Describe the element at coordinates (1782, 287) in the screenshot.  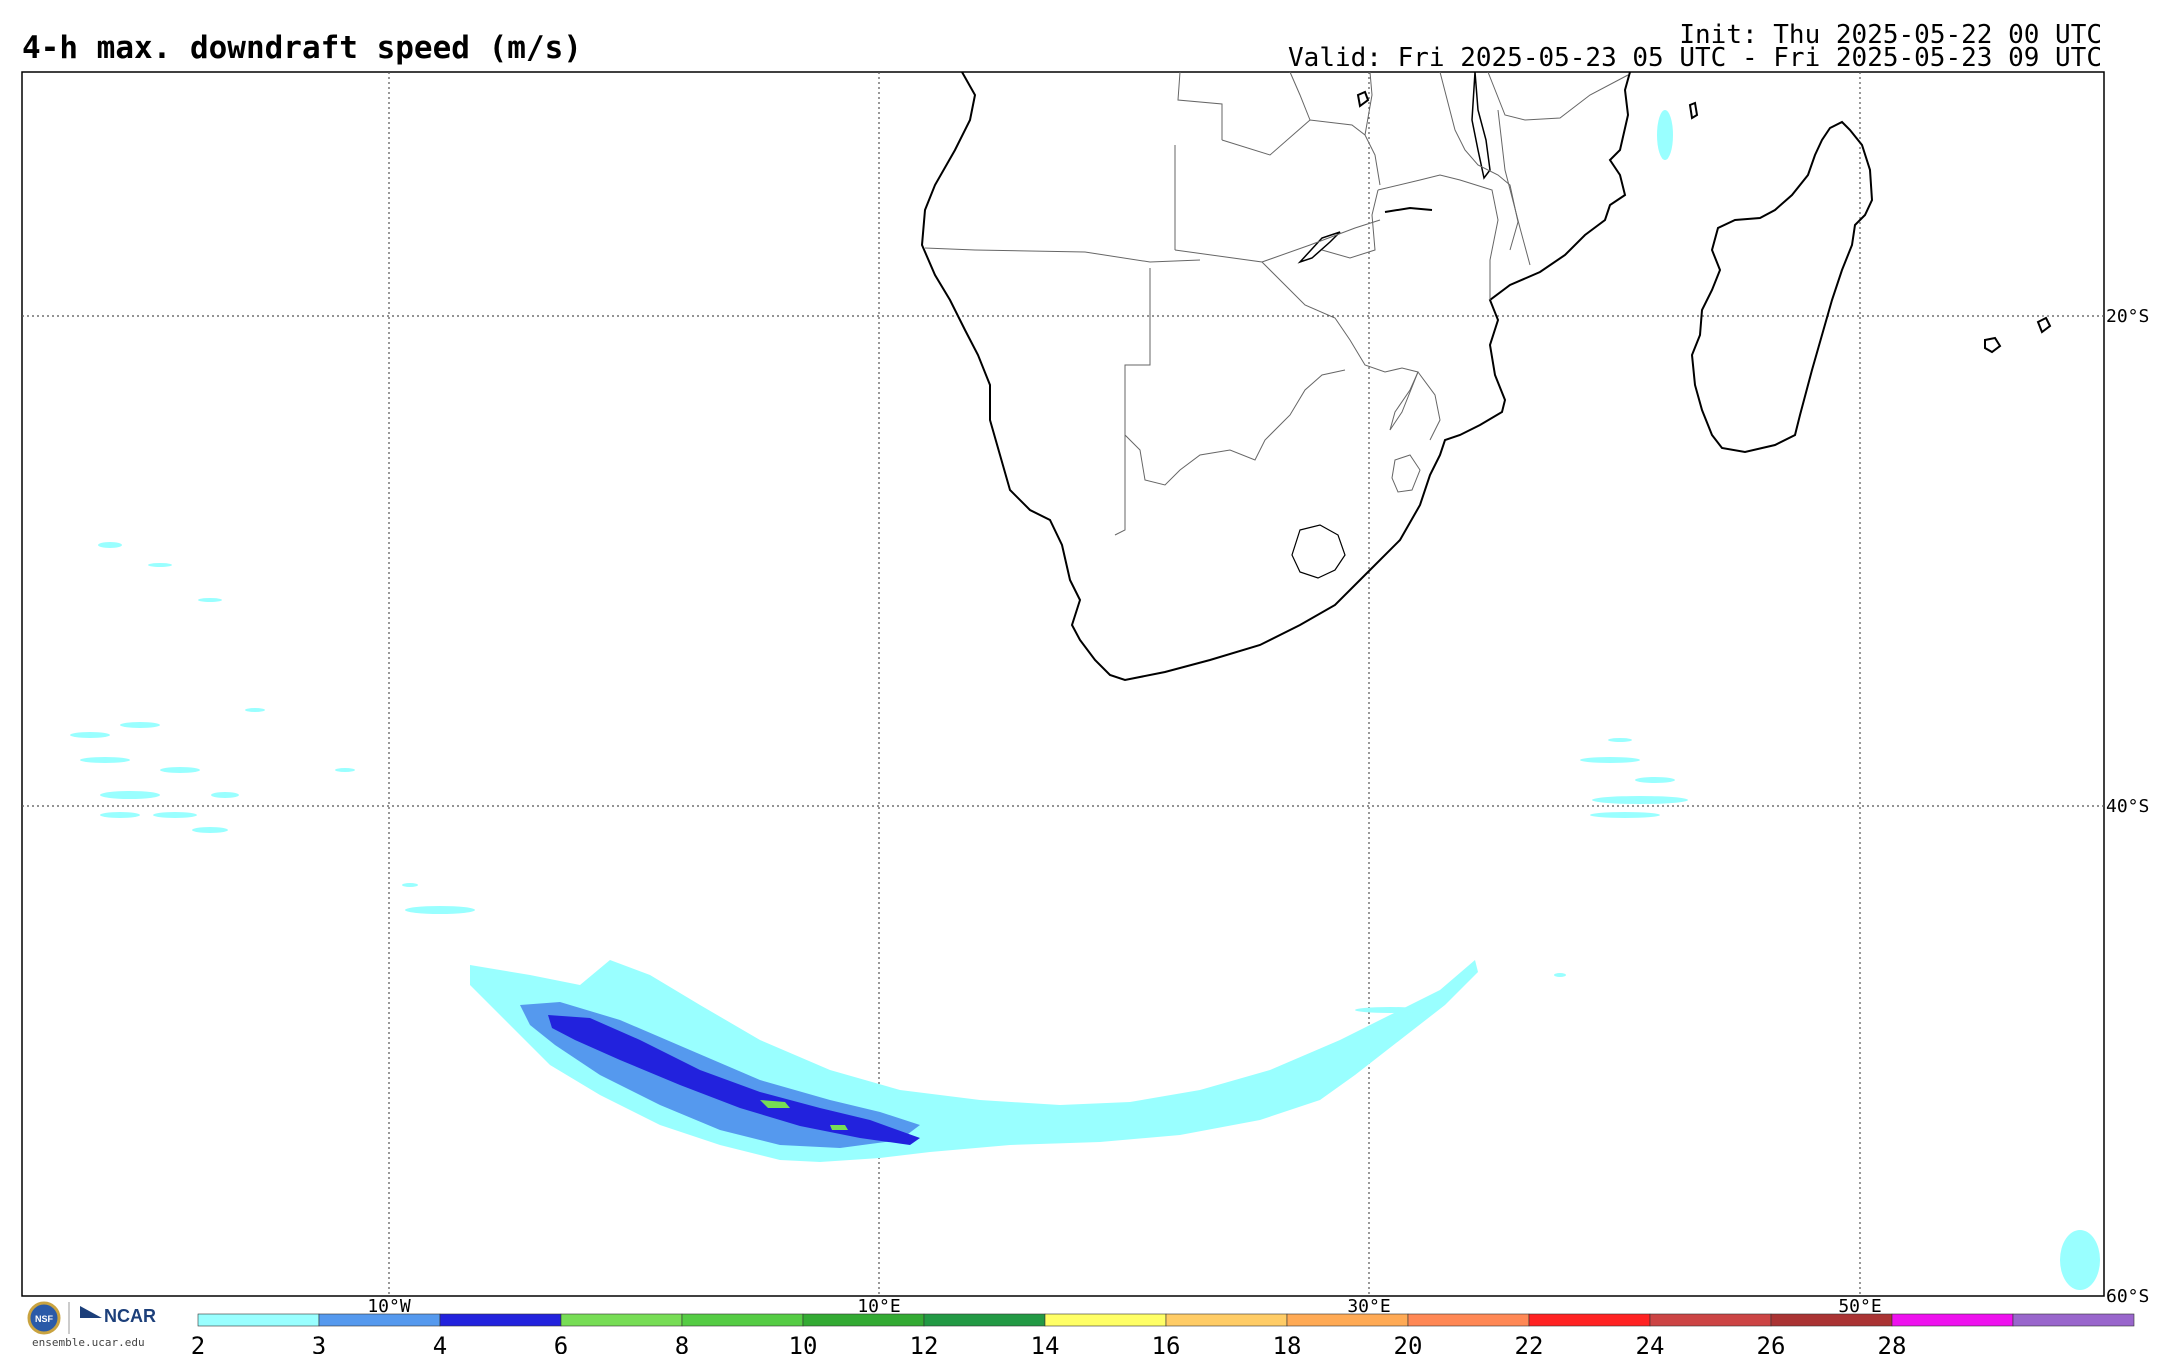
I see `madagascar` at that location.